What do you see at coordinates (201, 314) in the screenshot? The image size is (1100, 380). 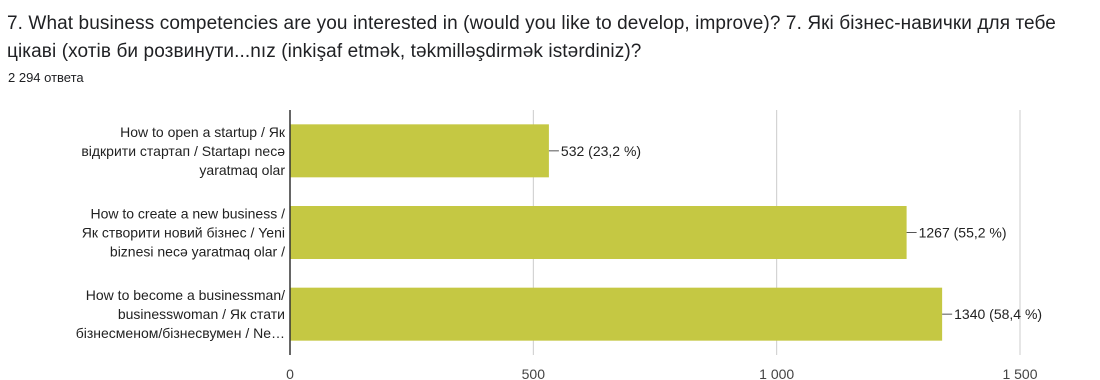 I see `category-label-2-1: businesswoman / Як стати` at bounding box center [201, 314].